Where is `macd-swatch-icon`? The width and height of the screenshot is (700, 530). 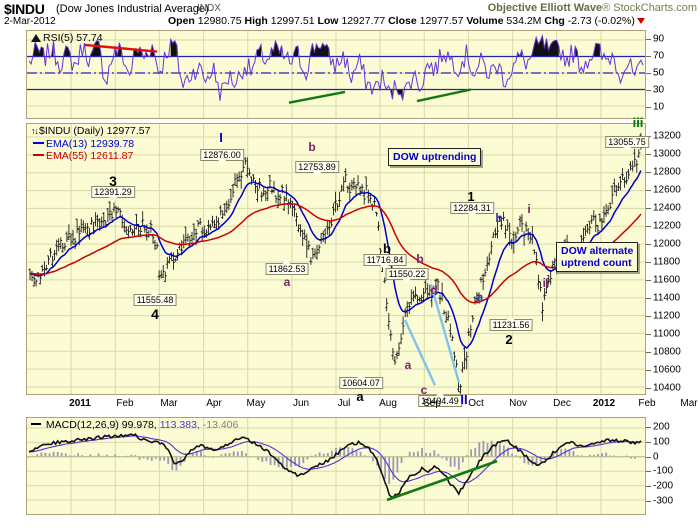
macd-swatch-icon is located at coordinates (36, 424).